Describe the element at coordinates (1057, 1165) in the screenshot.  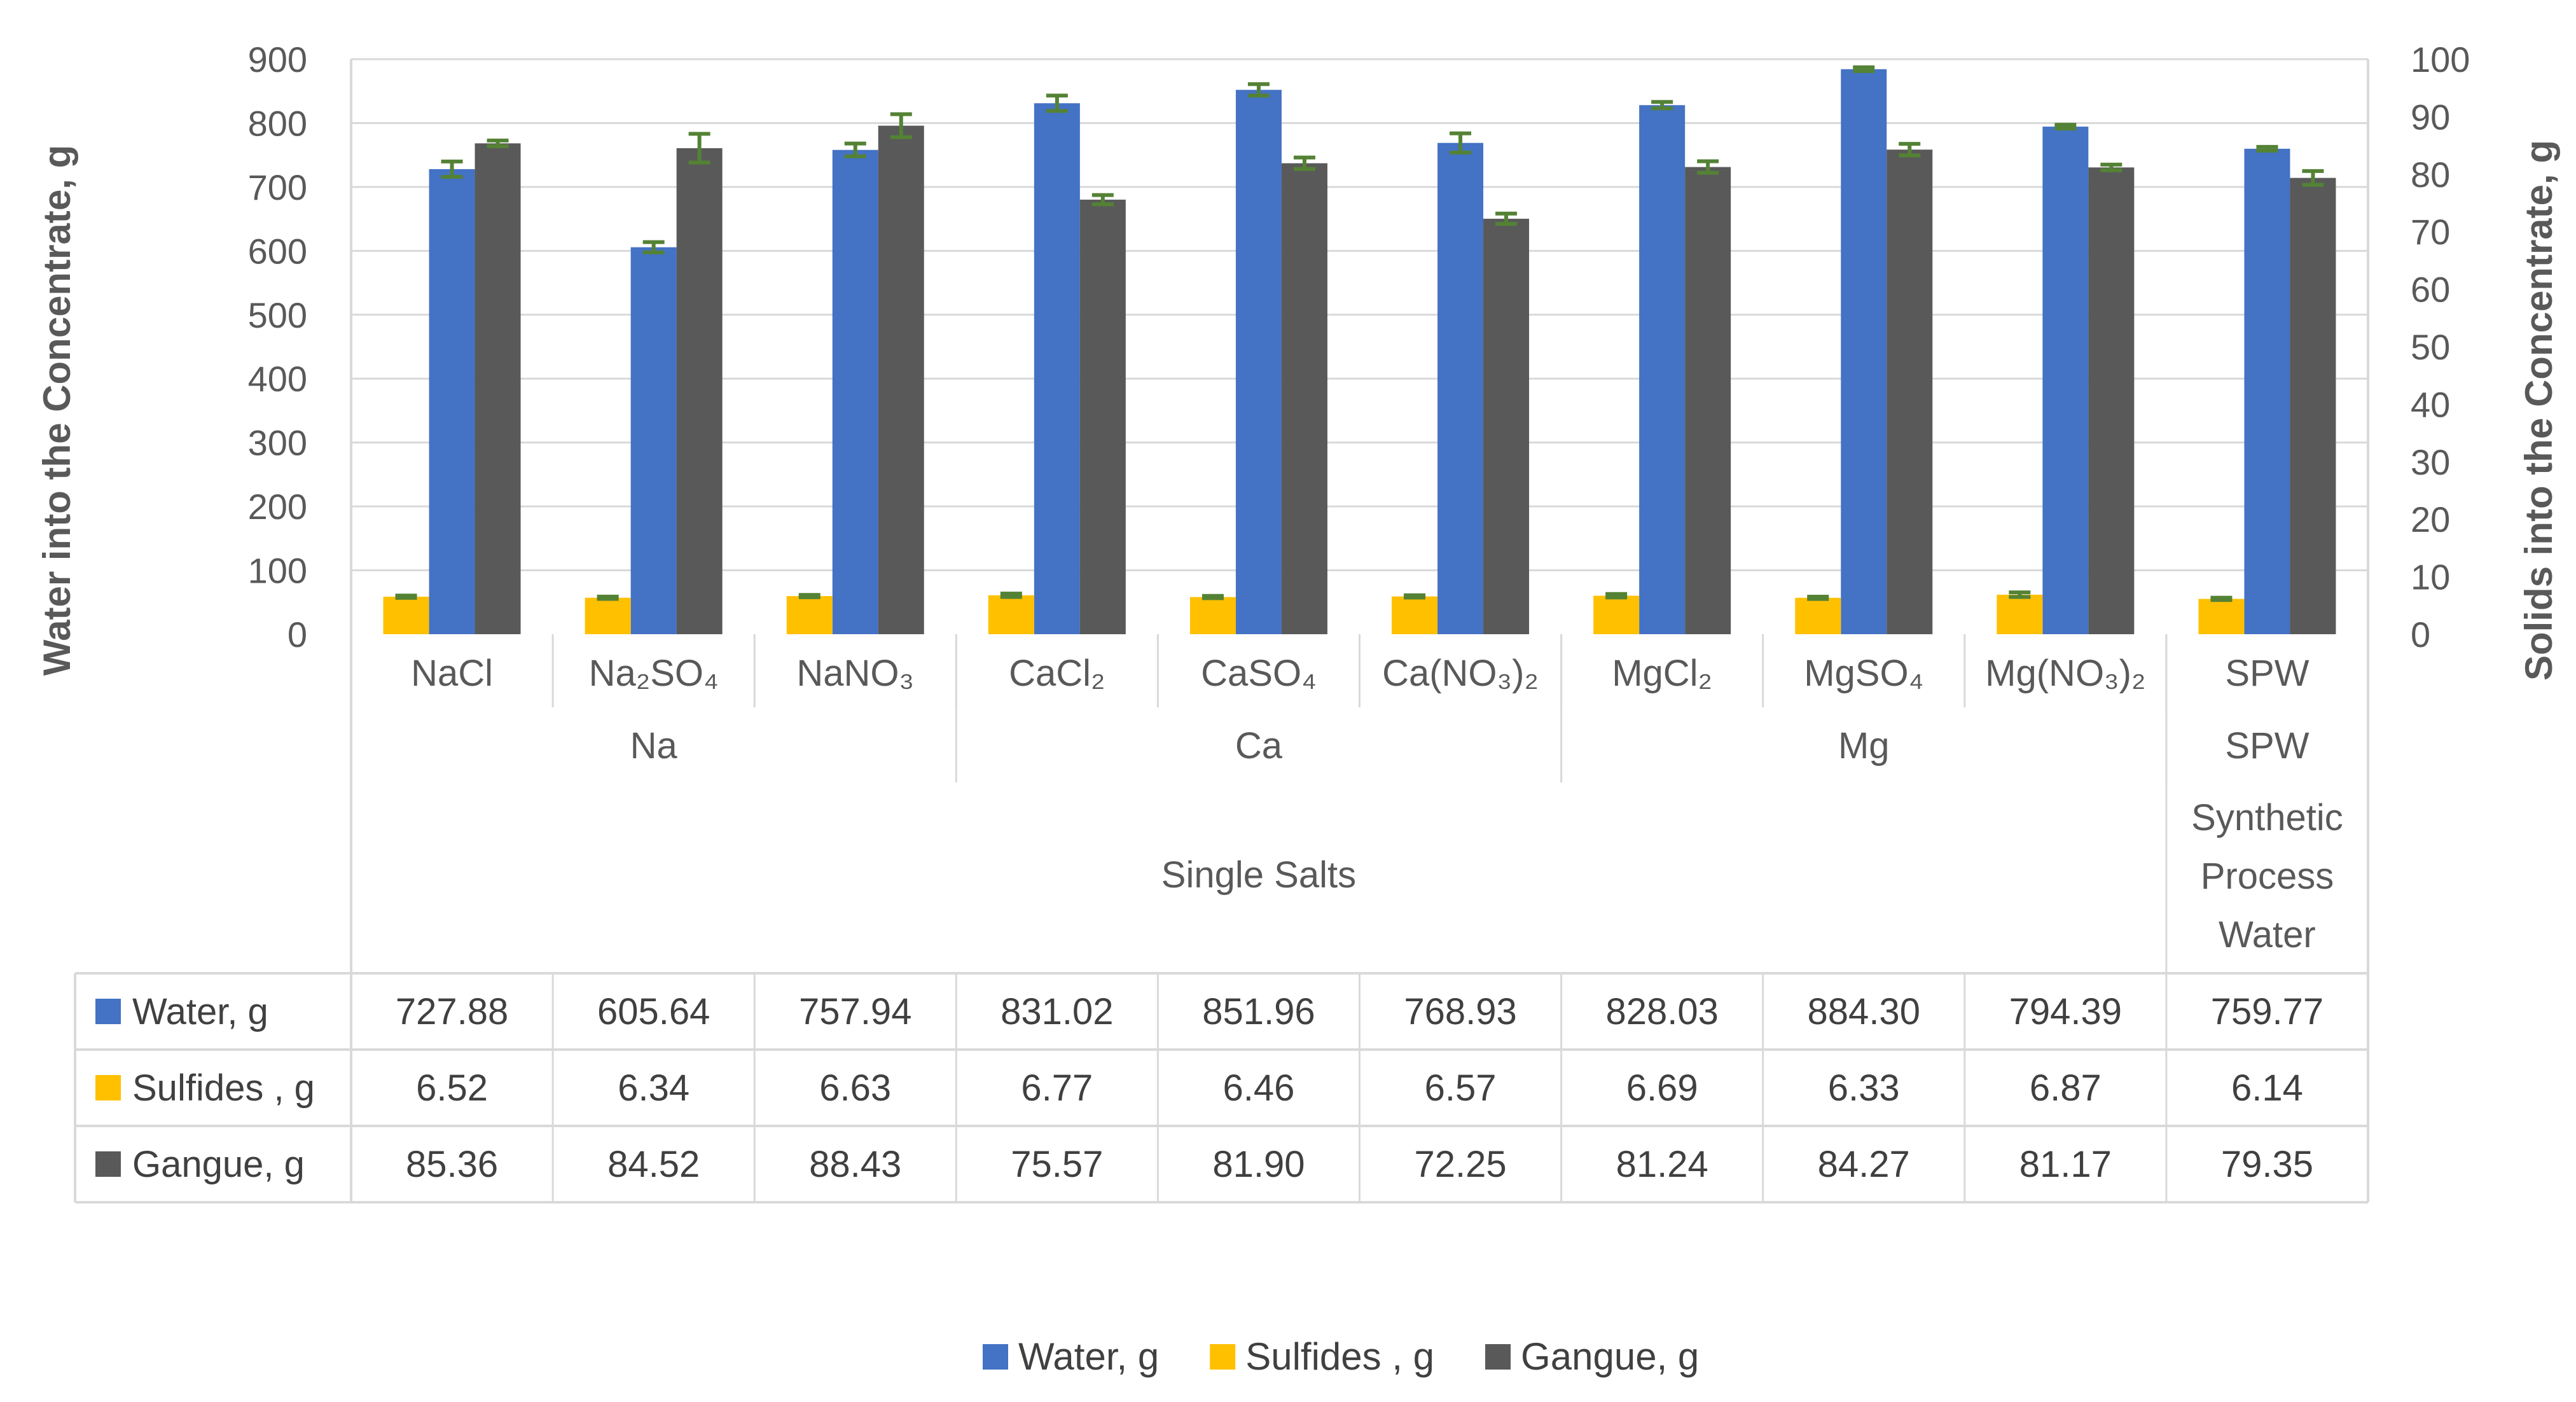
I see `table-cell: 75.57` at that location.